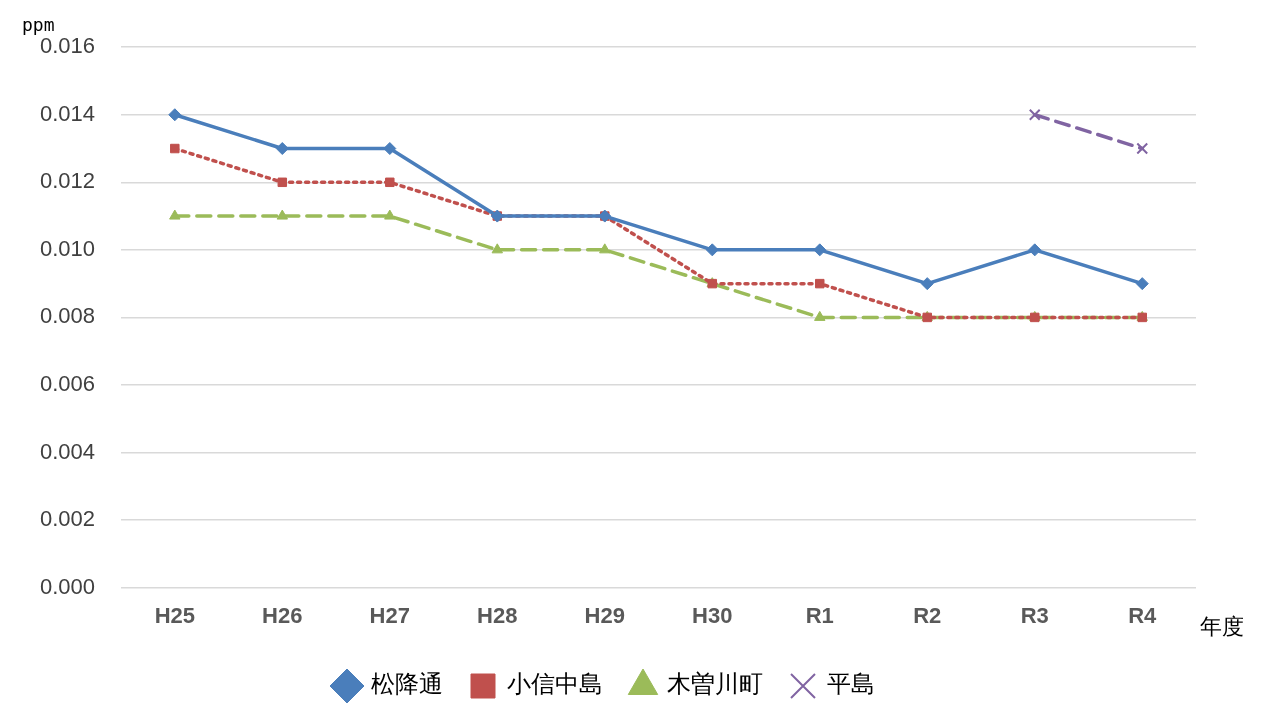 This screenshot has width=1267, height=717. I want to click on x-tick-label: H25, so click(174, 615).